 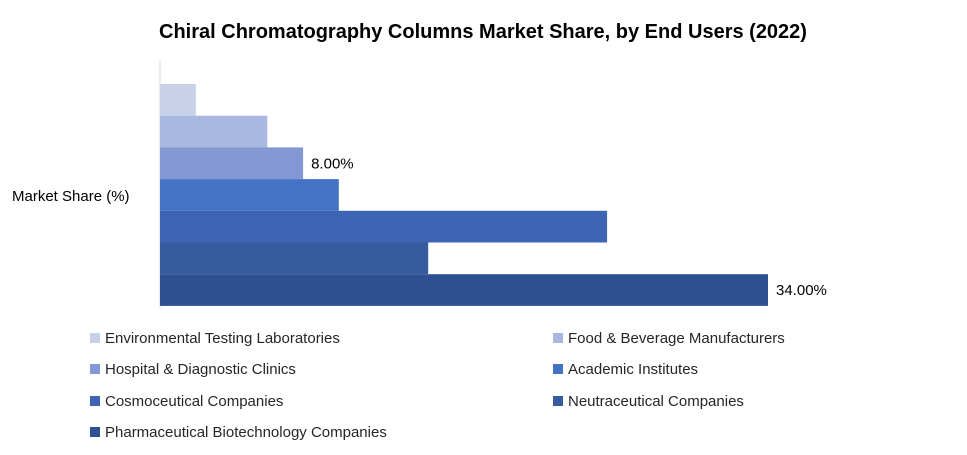 I want to click on legend-label-academic-institutes: Academic Institutes, so click(x=633, y=369).